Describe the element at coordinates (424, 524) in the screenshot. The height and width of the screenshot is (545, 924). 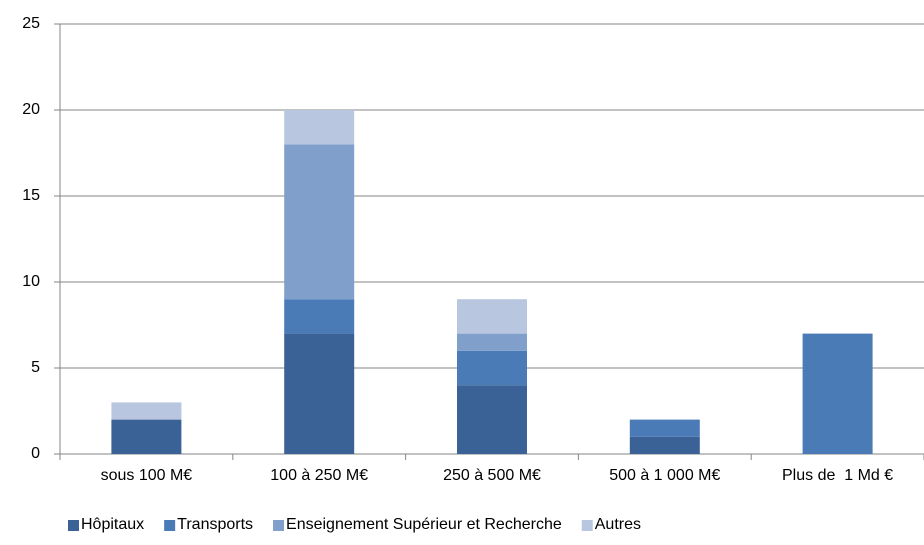
I see `legend-label: Enseignement Supérieur et Recherche` at that location.